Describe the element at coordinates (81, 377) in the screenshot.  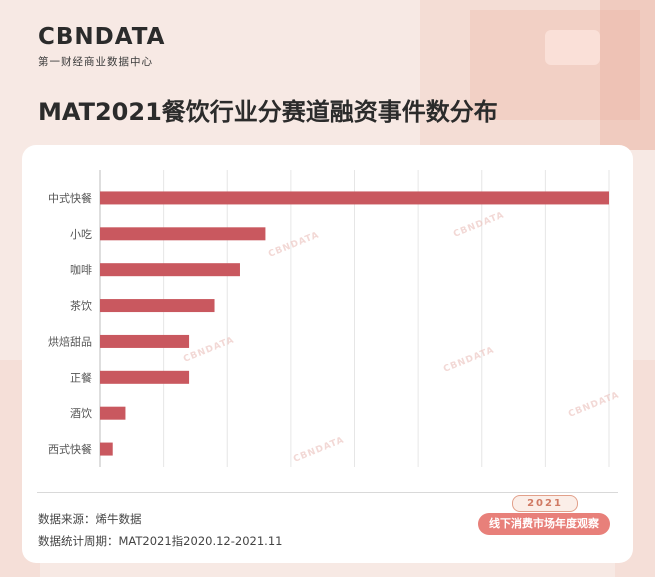
I see `category-label: 正餐` at that location.